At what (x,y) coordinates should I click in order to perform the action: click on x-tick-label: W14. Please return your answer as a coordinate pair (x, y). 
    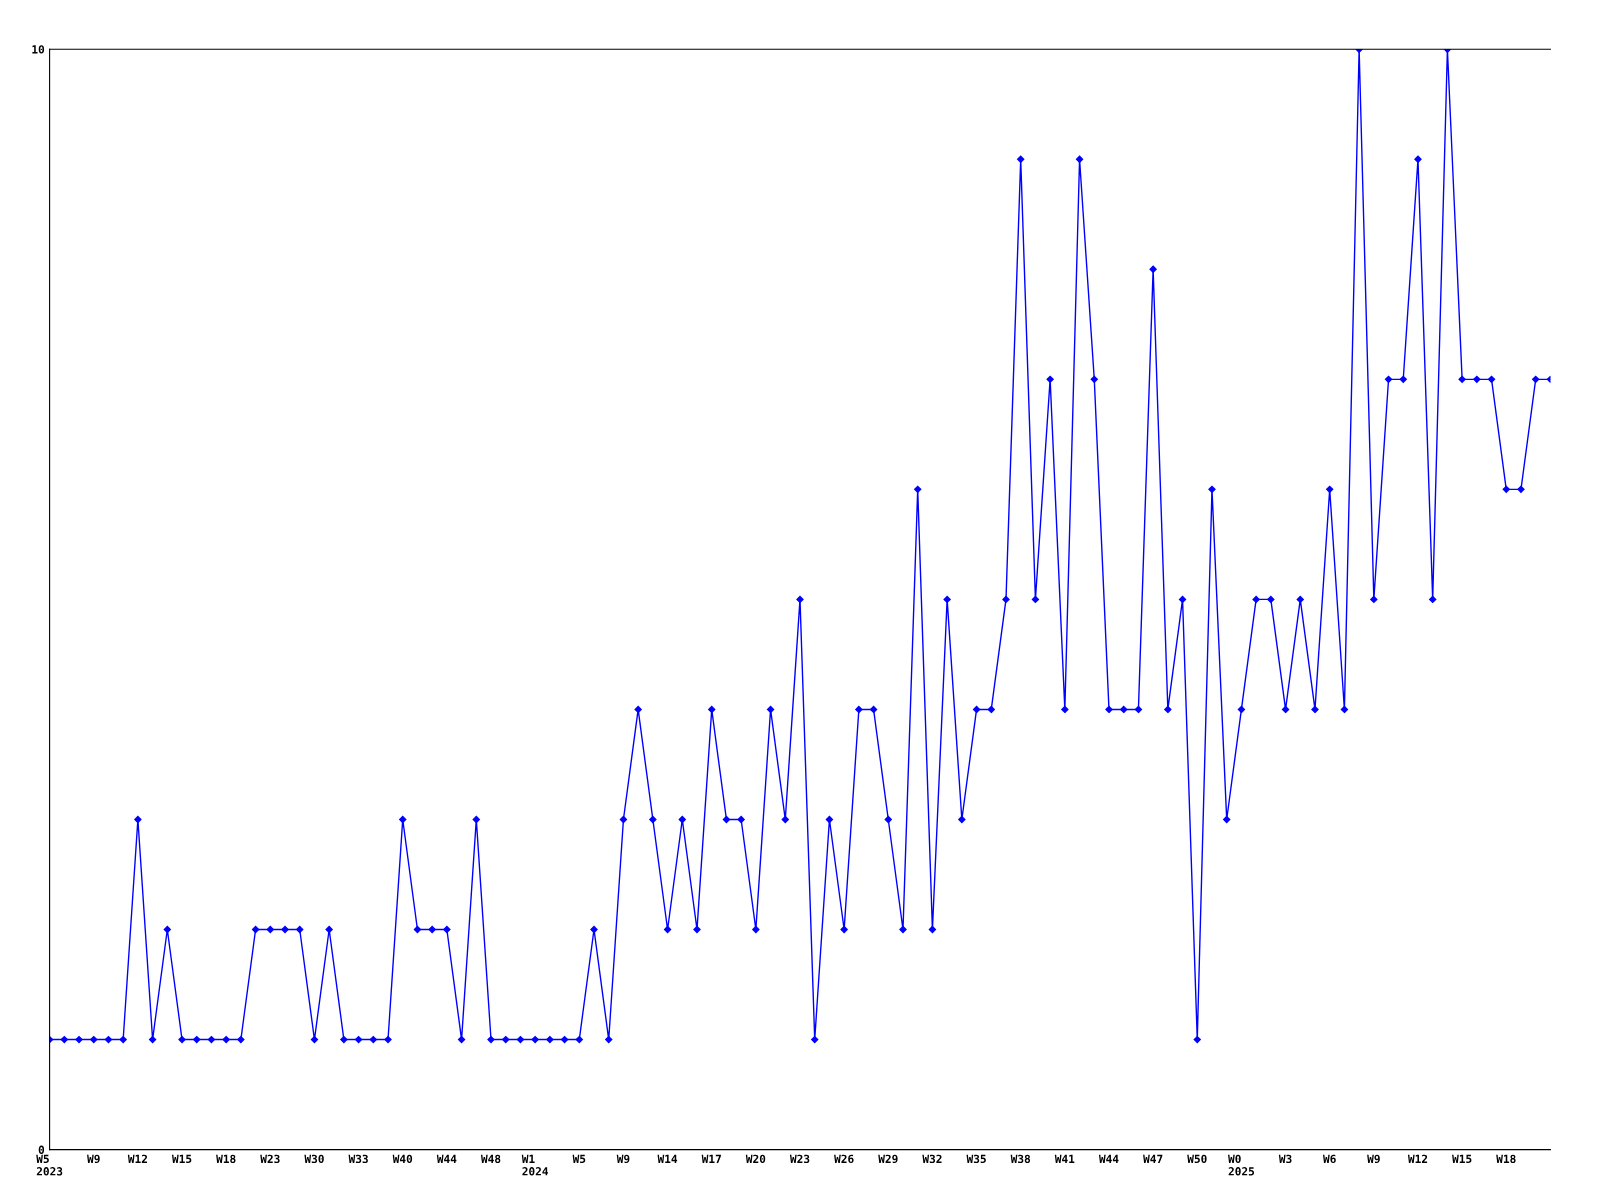
    Looking at the image, I should click on (667, 1158).